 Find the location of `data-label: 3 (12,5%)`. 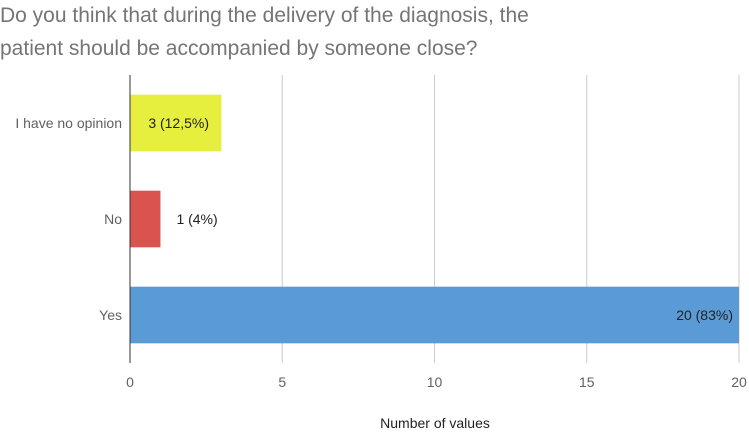

data-label: 3 (12,5%) is located at coordinates (178, 123).